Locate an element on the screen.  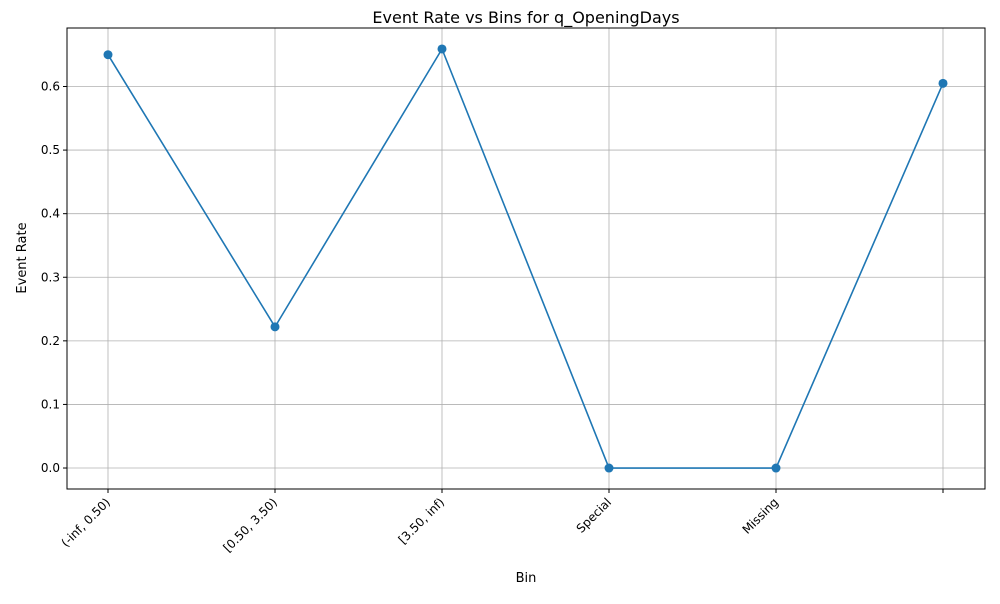
x-tick-label: [0.50, 3.50) is located at coordinates (250, 525).